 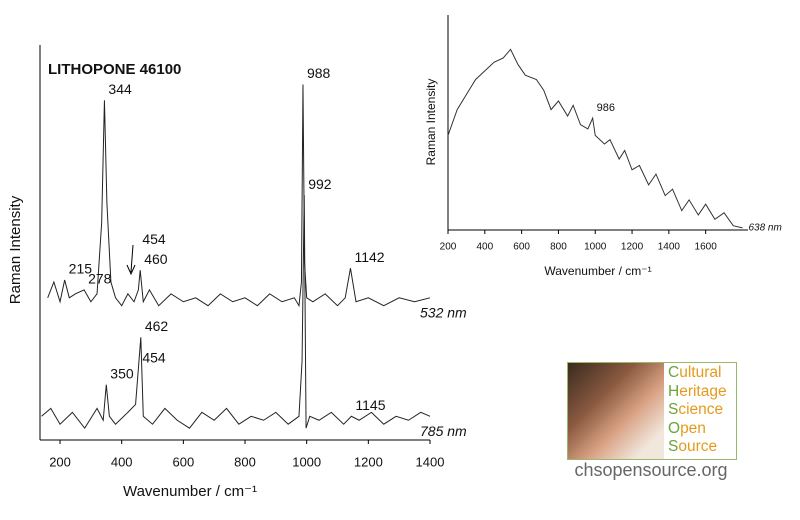 I want to click on logo-line: Science, so click(x=696, y=410).